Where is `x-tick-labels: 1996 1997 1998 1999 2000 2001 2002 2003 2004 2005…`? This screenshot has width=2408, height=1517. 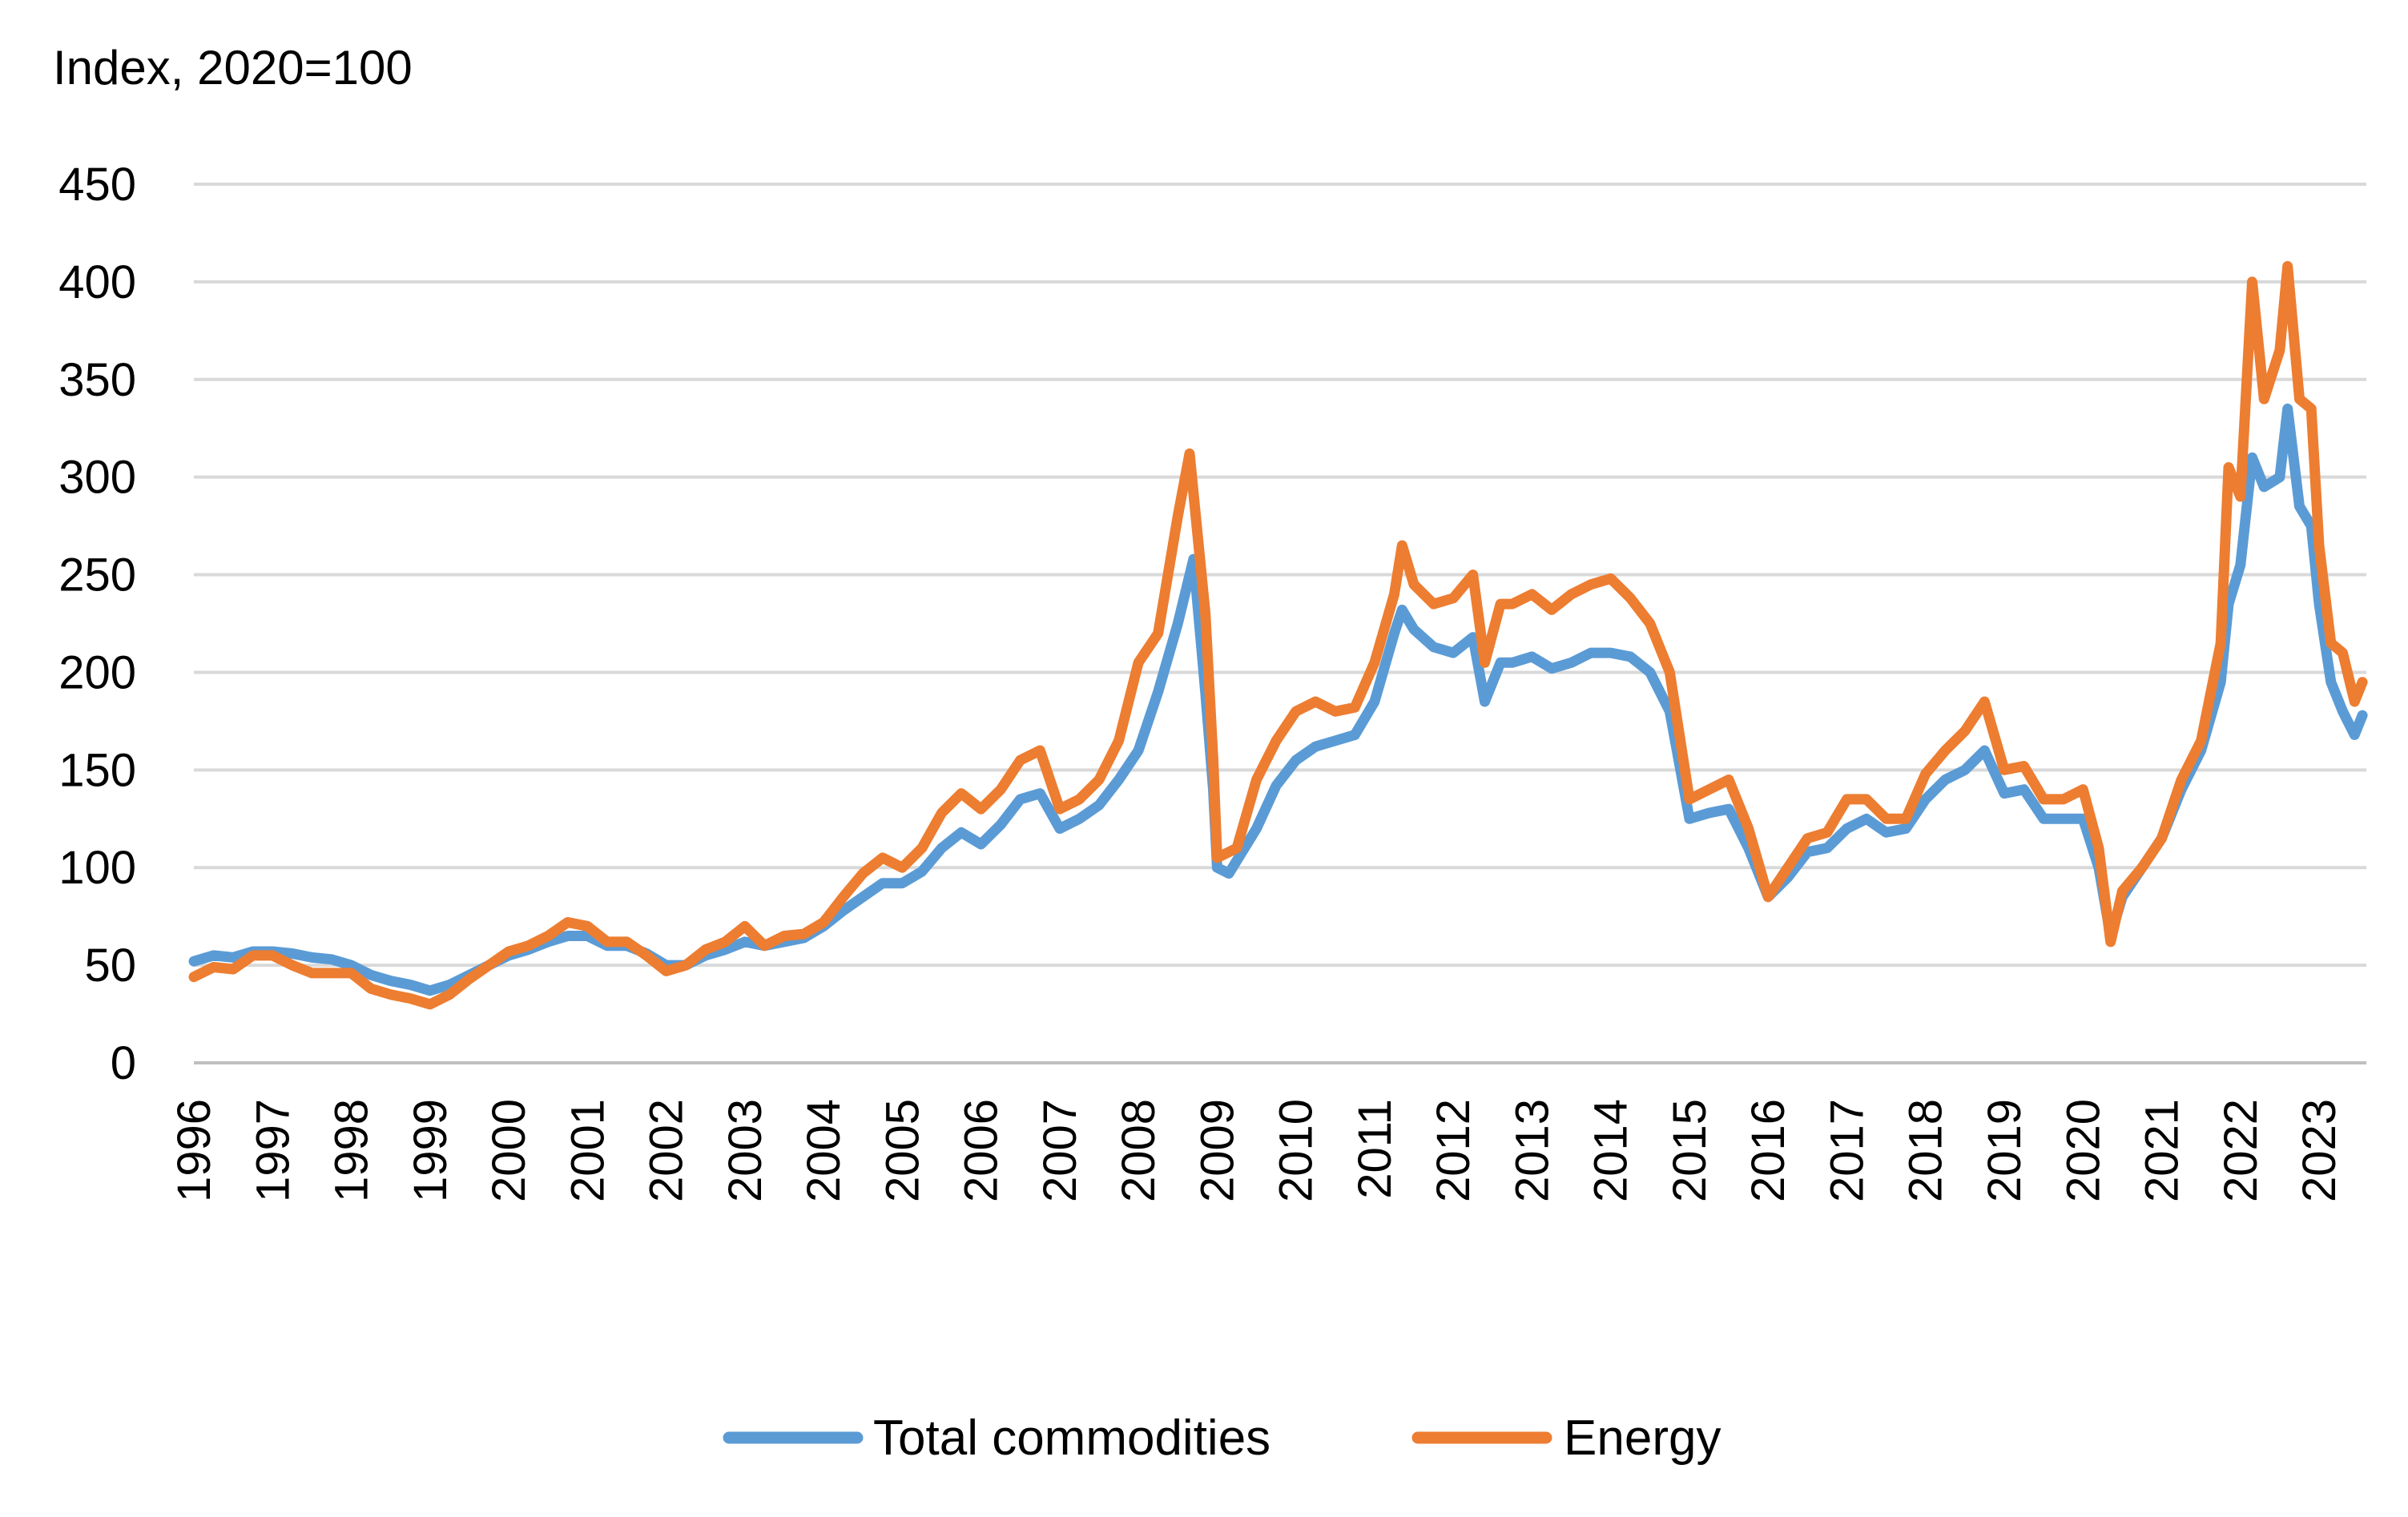 x-tick-labels: 1996 1997 1998 1999 2000 2001 2002 2003 2004 2005… is located at coordinates (1257, 1150).